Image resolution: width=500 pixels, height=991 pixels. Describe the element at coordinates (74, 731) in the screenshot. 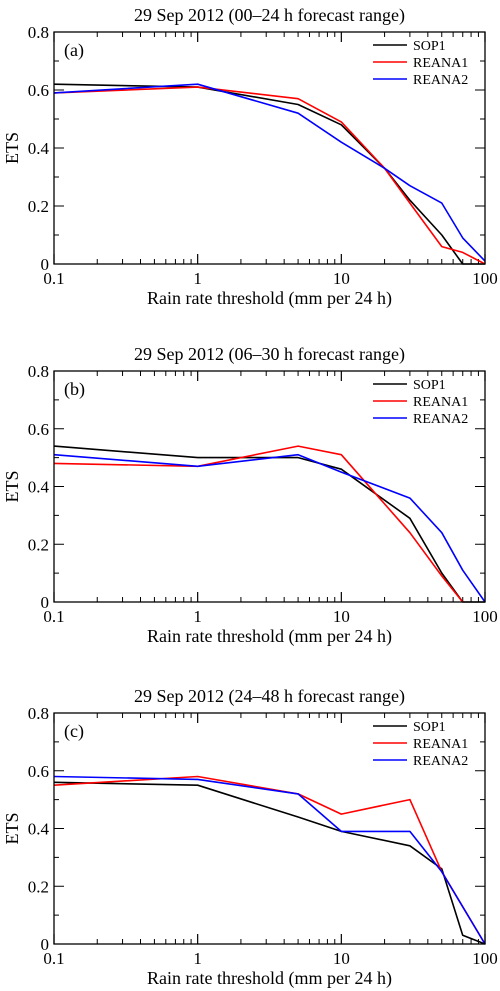

I see `panel-label: (c)` at that location.